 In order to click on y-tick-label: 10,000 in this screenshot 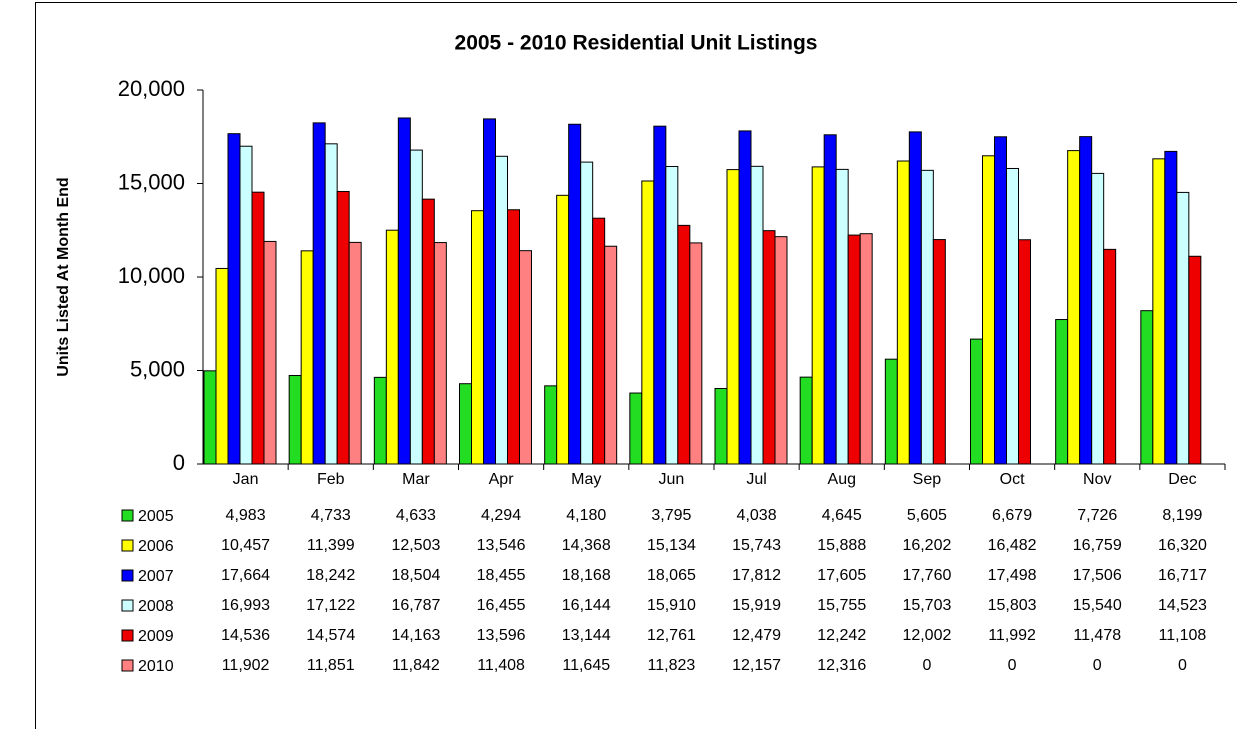, I will do `click(151, 275)`.